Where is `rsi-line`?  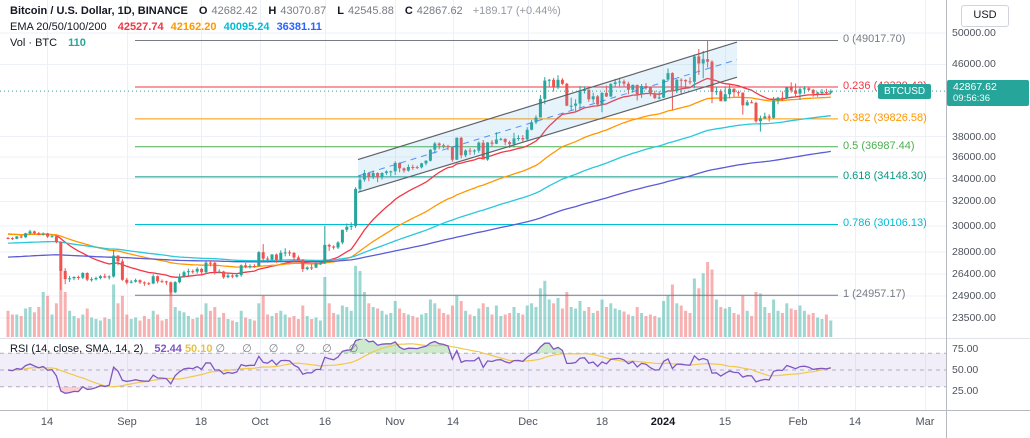 rsi-line is located at coordinates (419, 365).